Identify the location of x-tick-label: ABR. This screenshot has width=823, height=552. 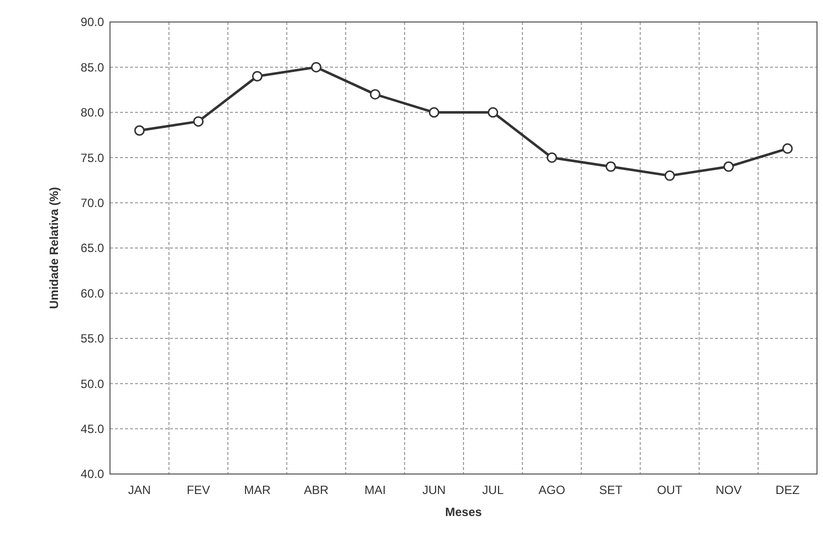
(316, 490).